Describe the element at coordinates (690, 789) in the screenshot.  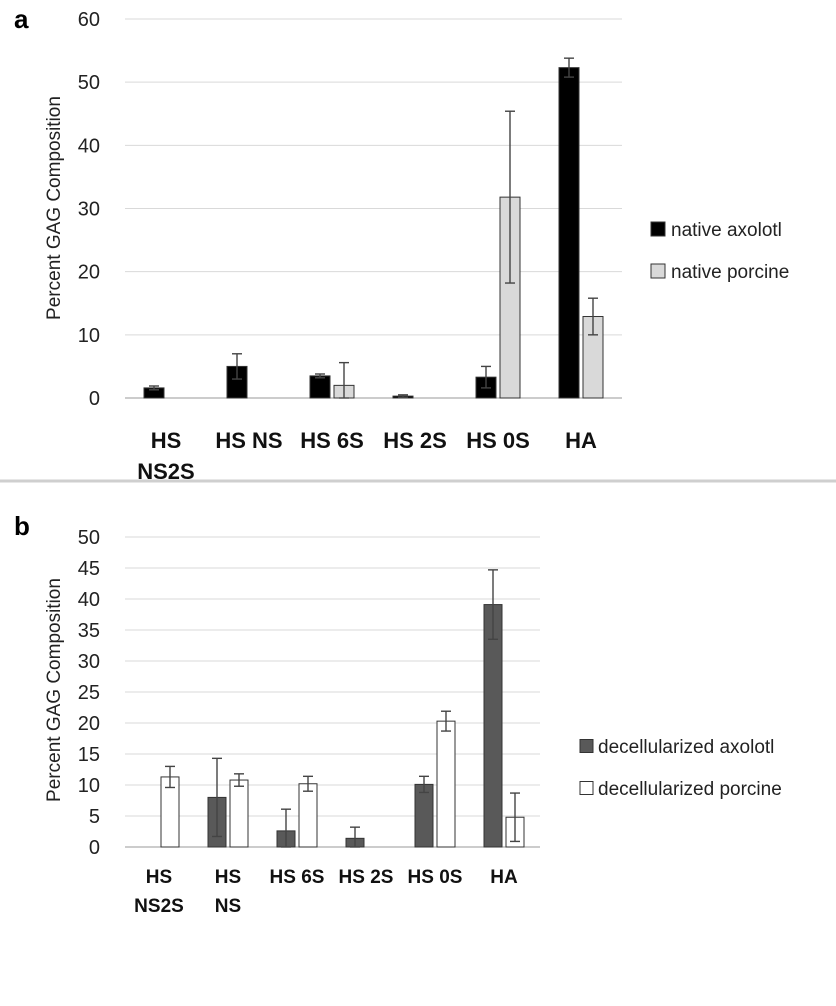
I see `legend-label: decellularized porcine` at that location.